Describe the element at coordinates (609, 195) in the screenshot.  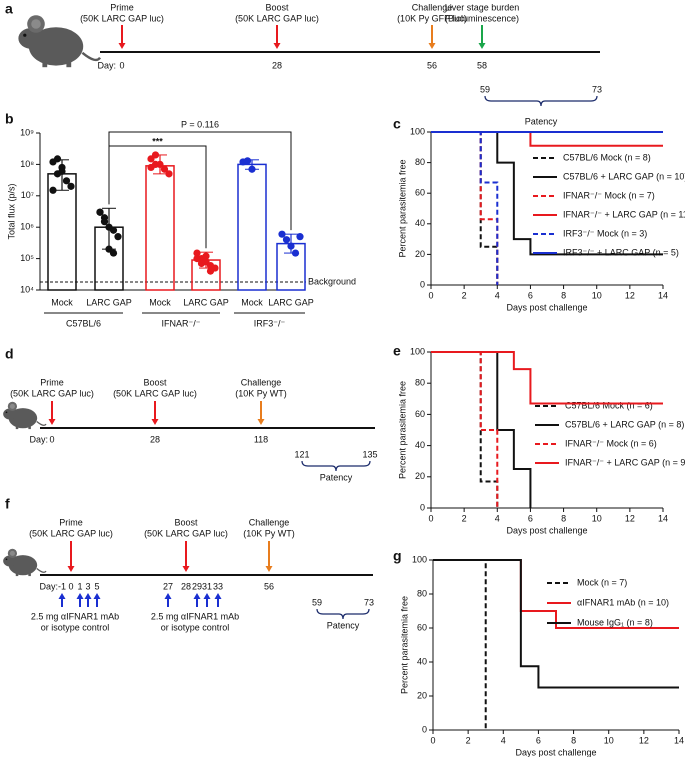
I see `legend-label: IFNAR⁻/⁻ Mock (n = 7)` at that location.